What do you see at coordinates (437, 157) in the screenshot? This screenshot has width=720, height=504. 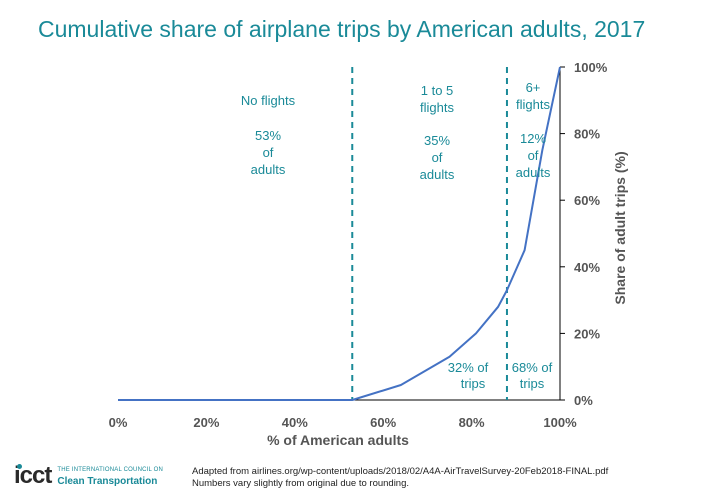 I see `segment-1to5-of: of` at bounding box center [437, 157].